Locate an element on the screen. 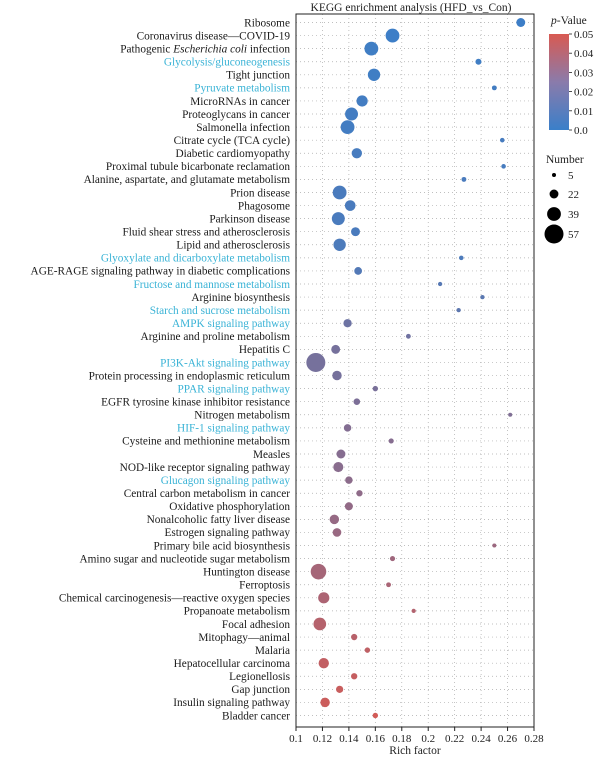 The height and width of the screenshot is (759, 600). y-tick-label: NOD-like receptor signaling pathway is located at coordinates (205, 468).